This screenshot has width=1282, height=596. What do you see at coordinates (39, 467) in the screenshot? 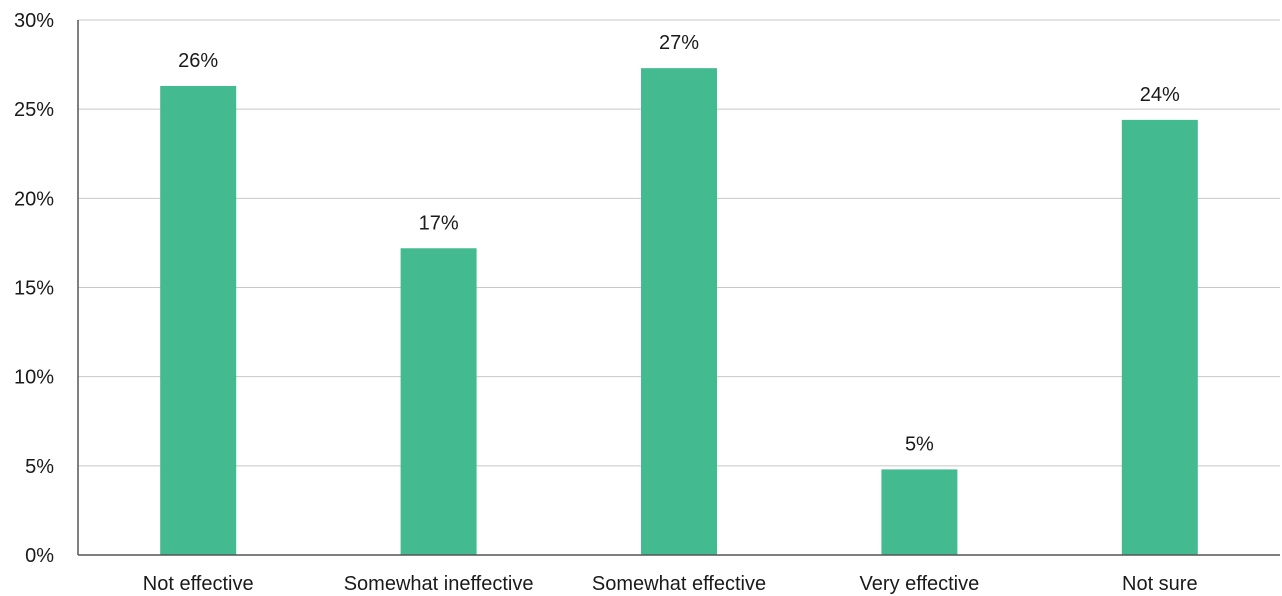
I see `y-tick-label: 5%` at bounding box center [39, 467].